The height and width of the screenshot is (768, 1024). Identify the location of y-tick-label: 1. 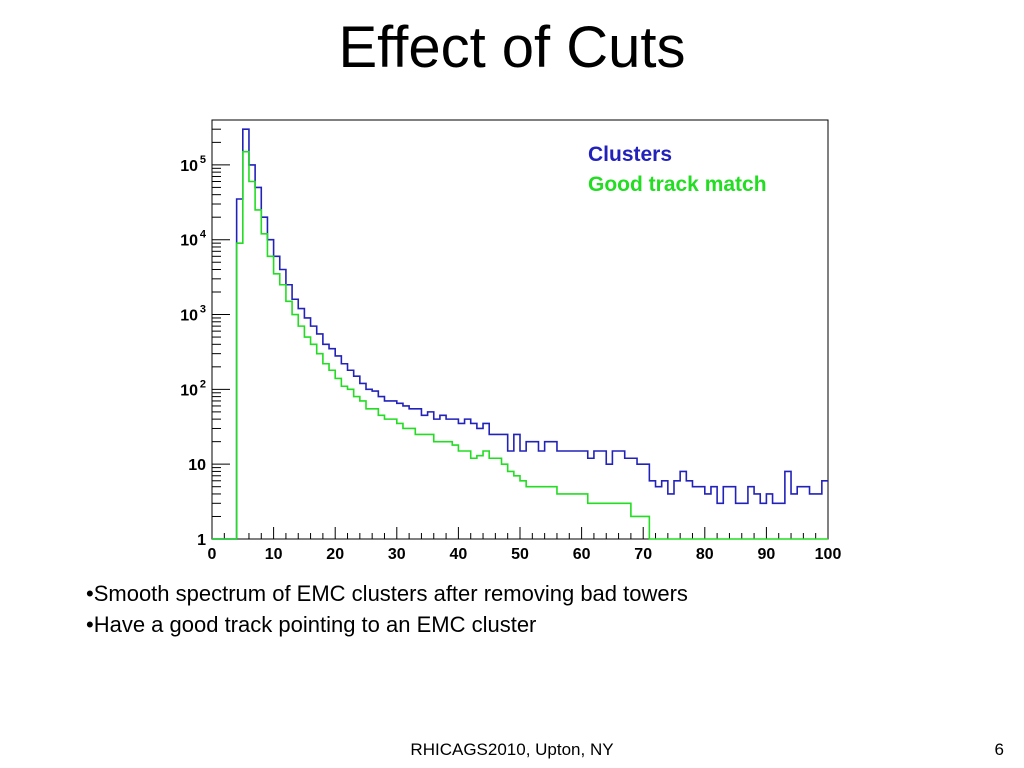
(201, 540).